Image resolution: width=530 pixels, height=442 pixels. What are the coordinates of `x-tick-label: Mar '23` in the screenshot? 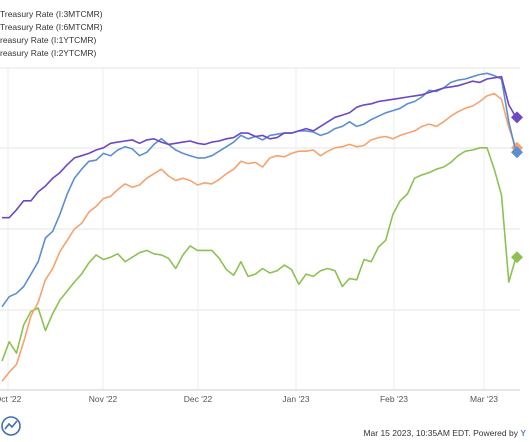 It's located at (484, 399).